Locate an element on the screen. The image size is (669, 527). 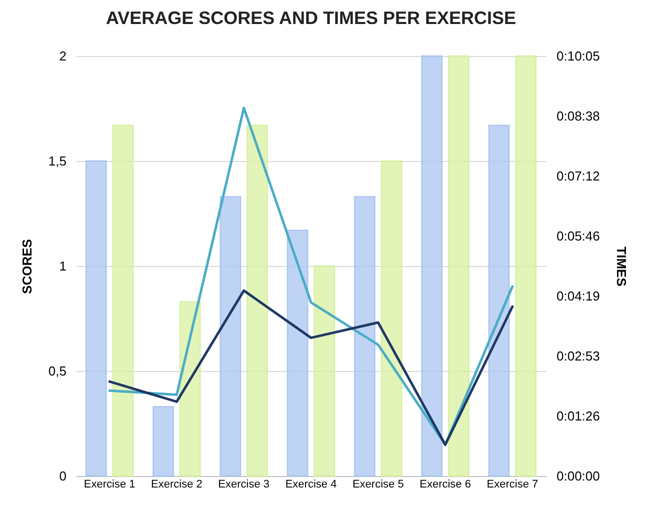
y-axis-title: SCORES is located at coordinates (26, 266).